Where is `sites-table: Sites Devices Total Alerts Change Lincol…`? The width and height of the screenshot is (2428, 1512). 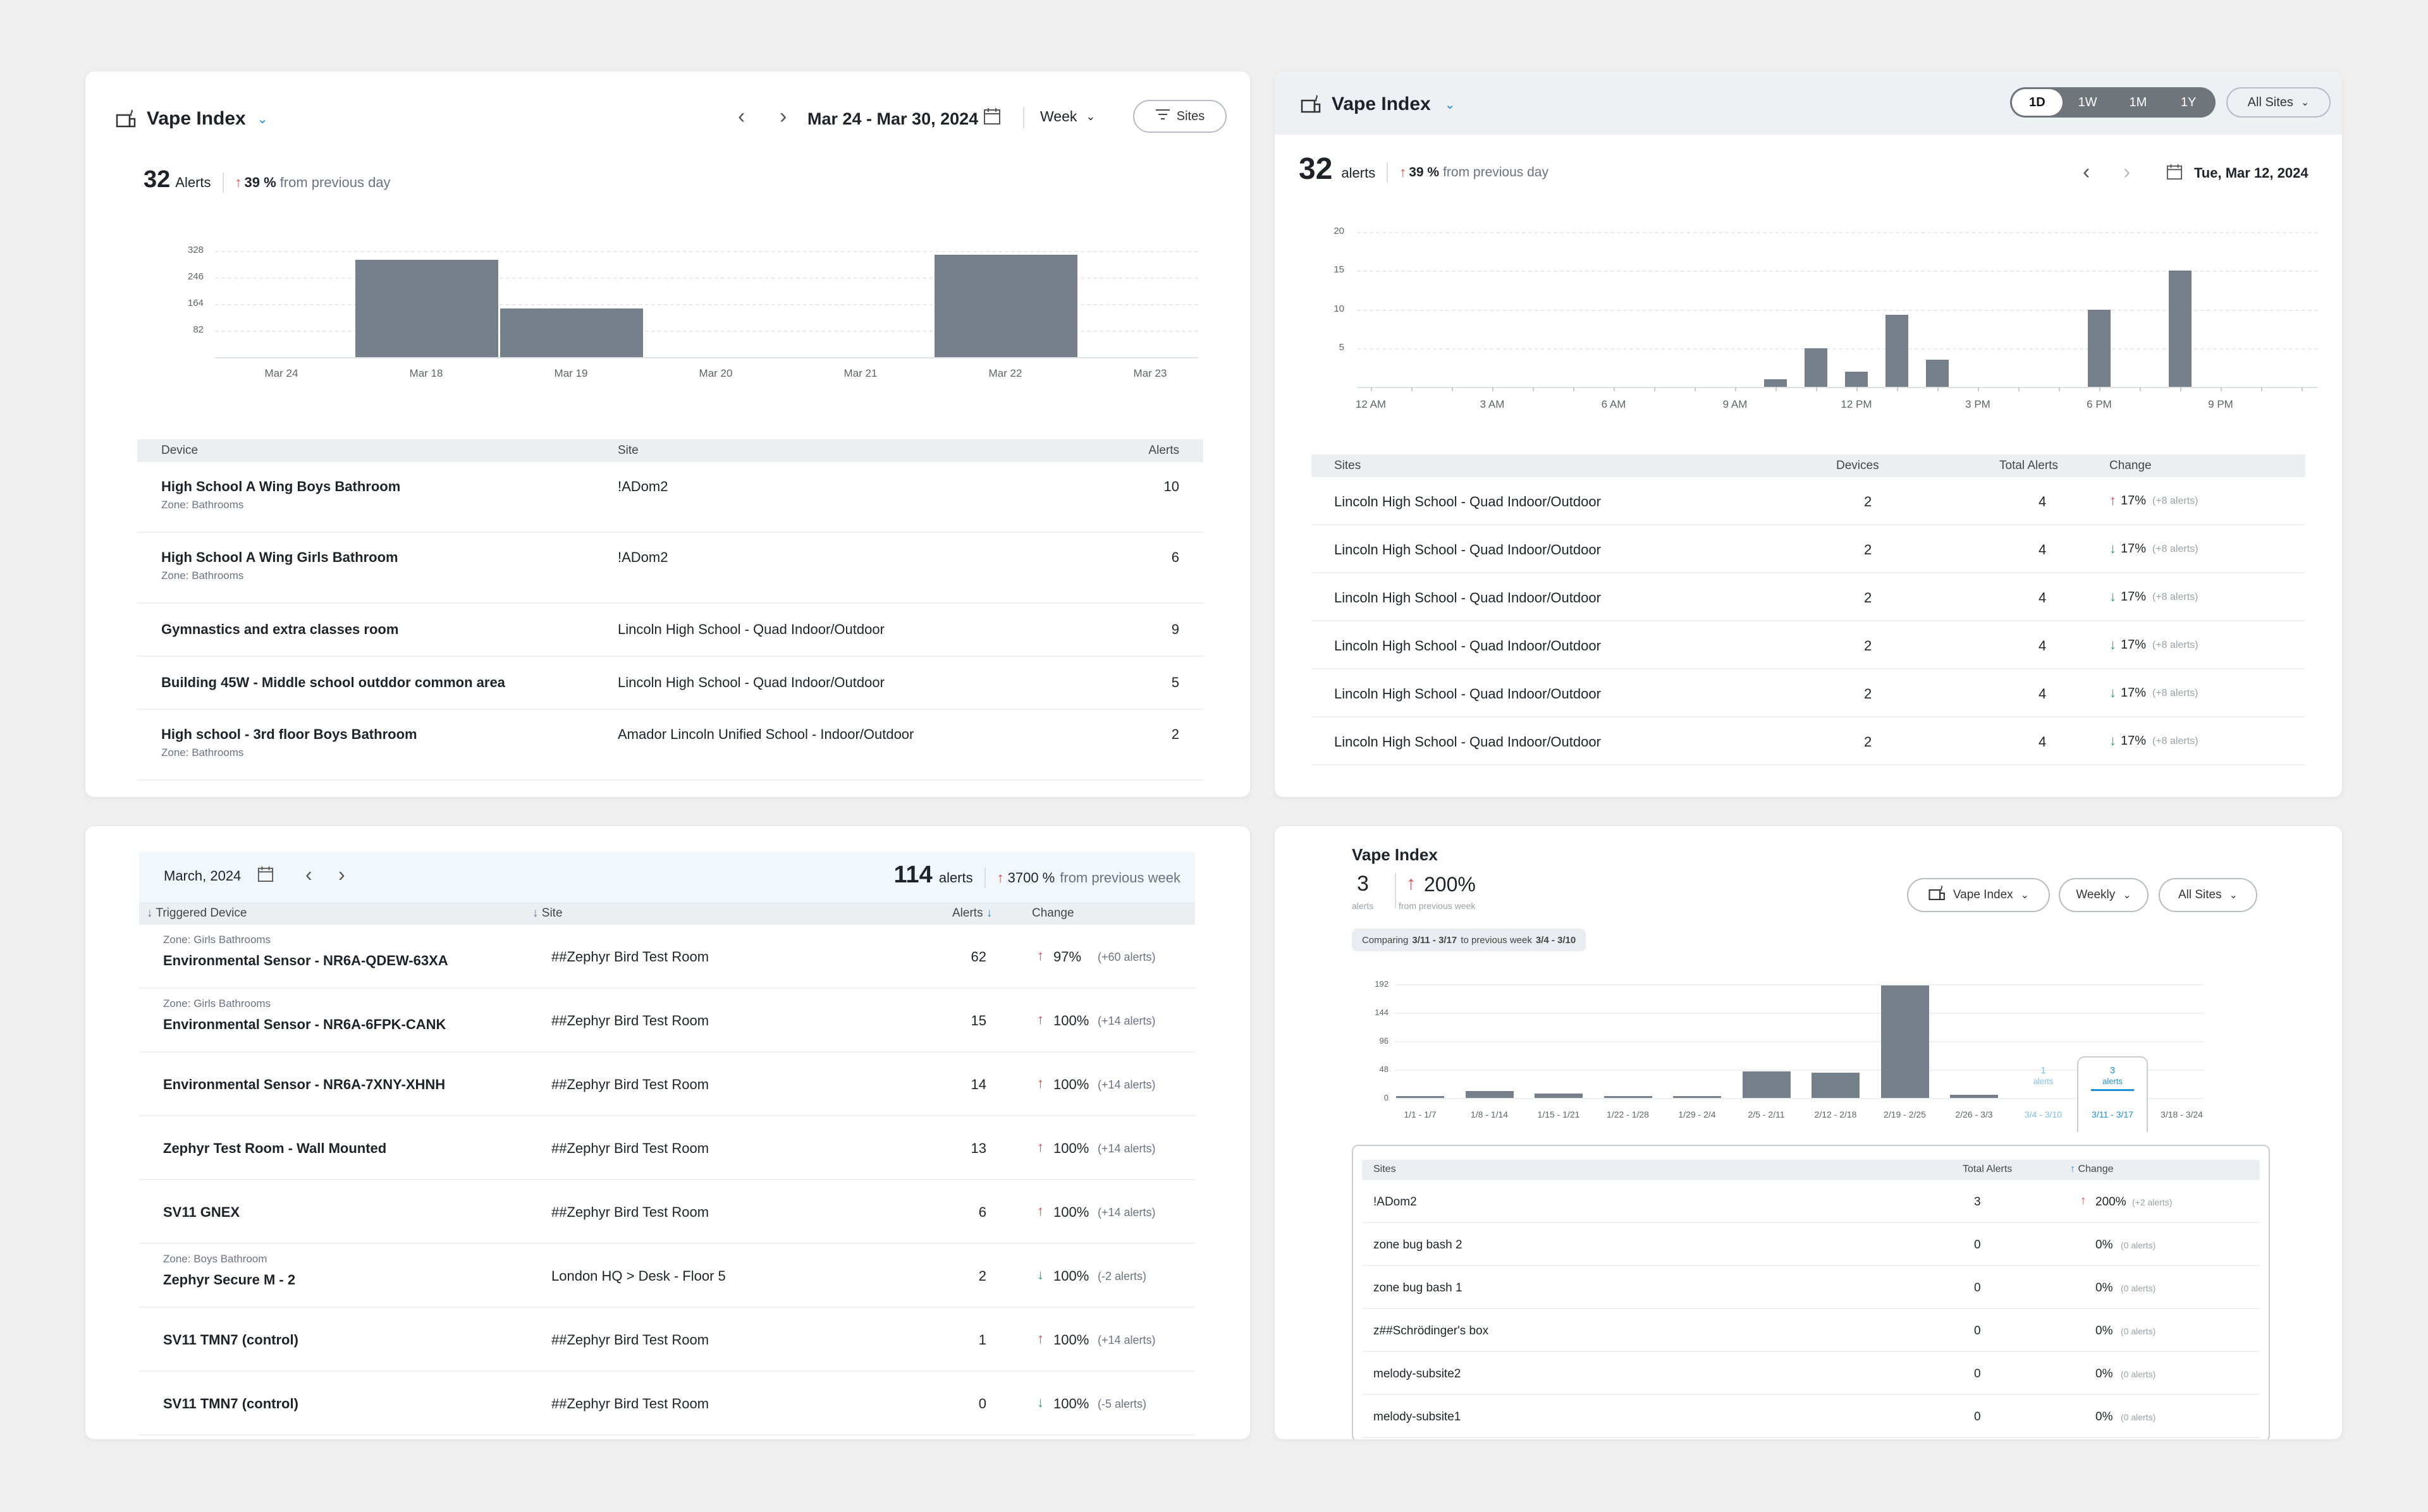 sites-table: Sites Devices Total Alerts Change Lincol… is located at coordinates (1808, 618).